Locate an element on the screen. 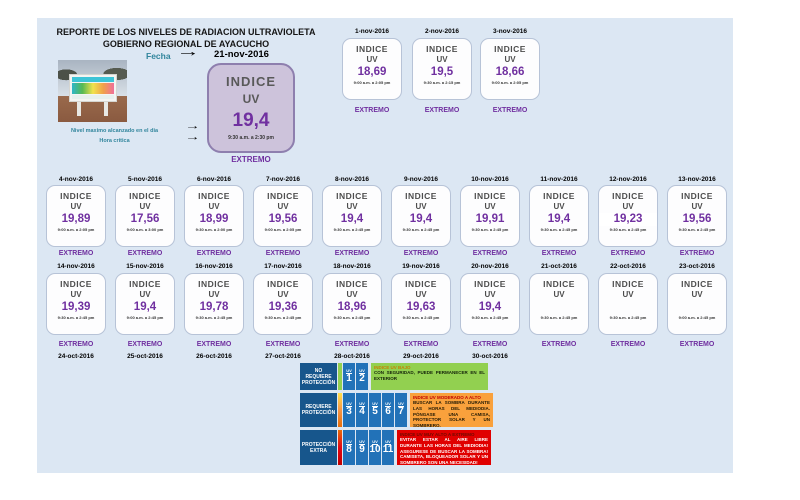  uv-level-number: 7 is located at coordinates (401, 412).